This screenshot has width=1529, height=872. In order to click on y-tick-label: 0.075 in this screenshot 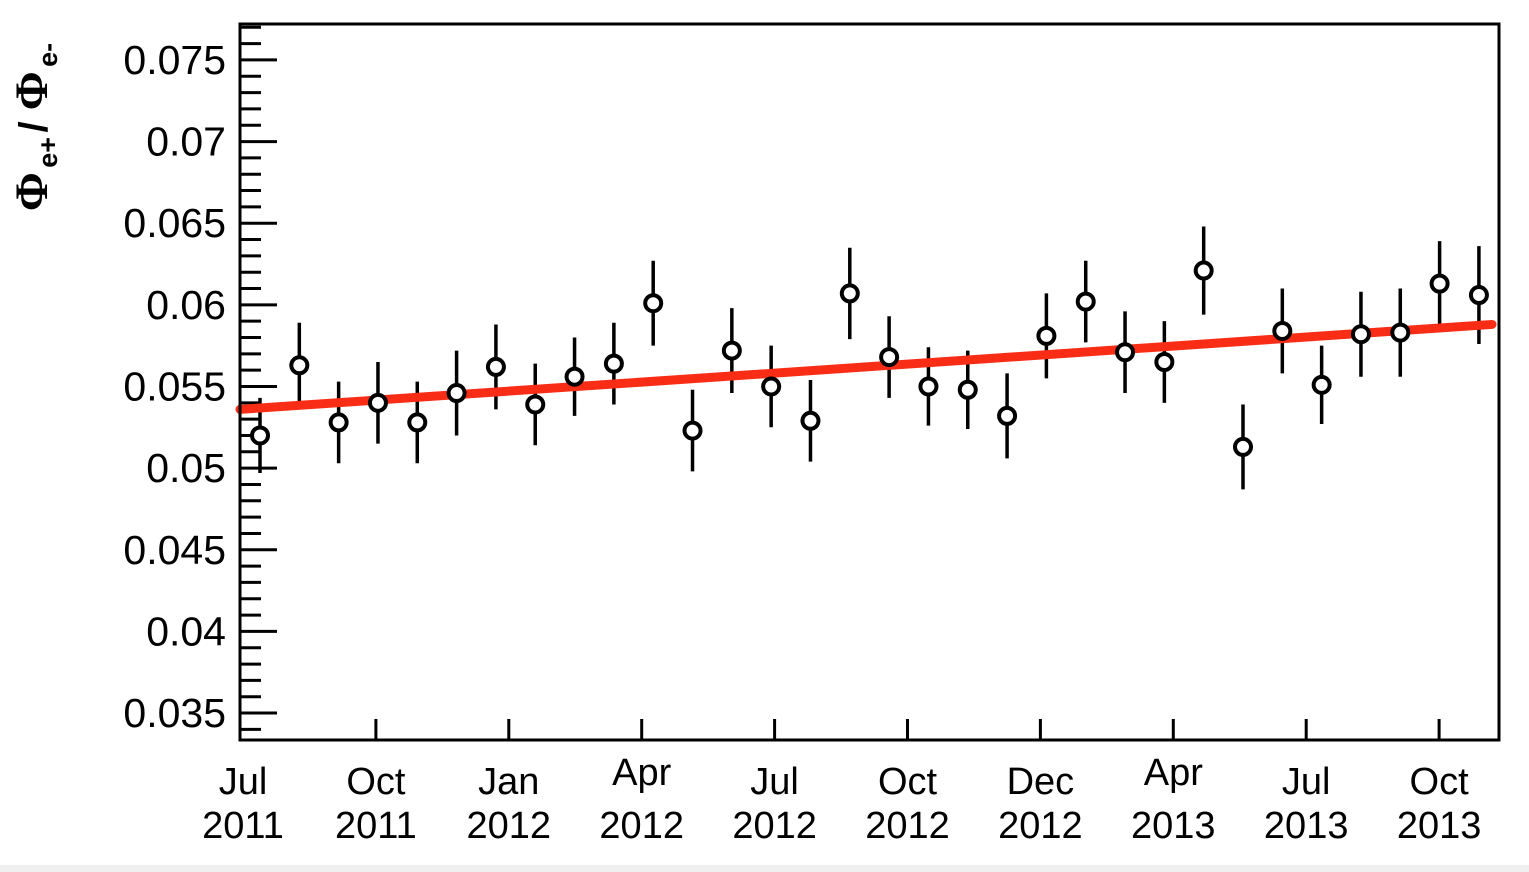, I will do `click(174, 60)`.